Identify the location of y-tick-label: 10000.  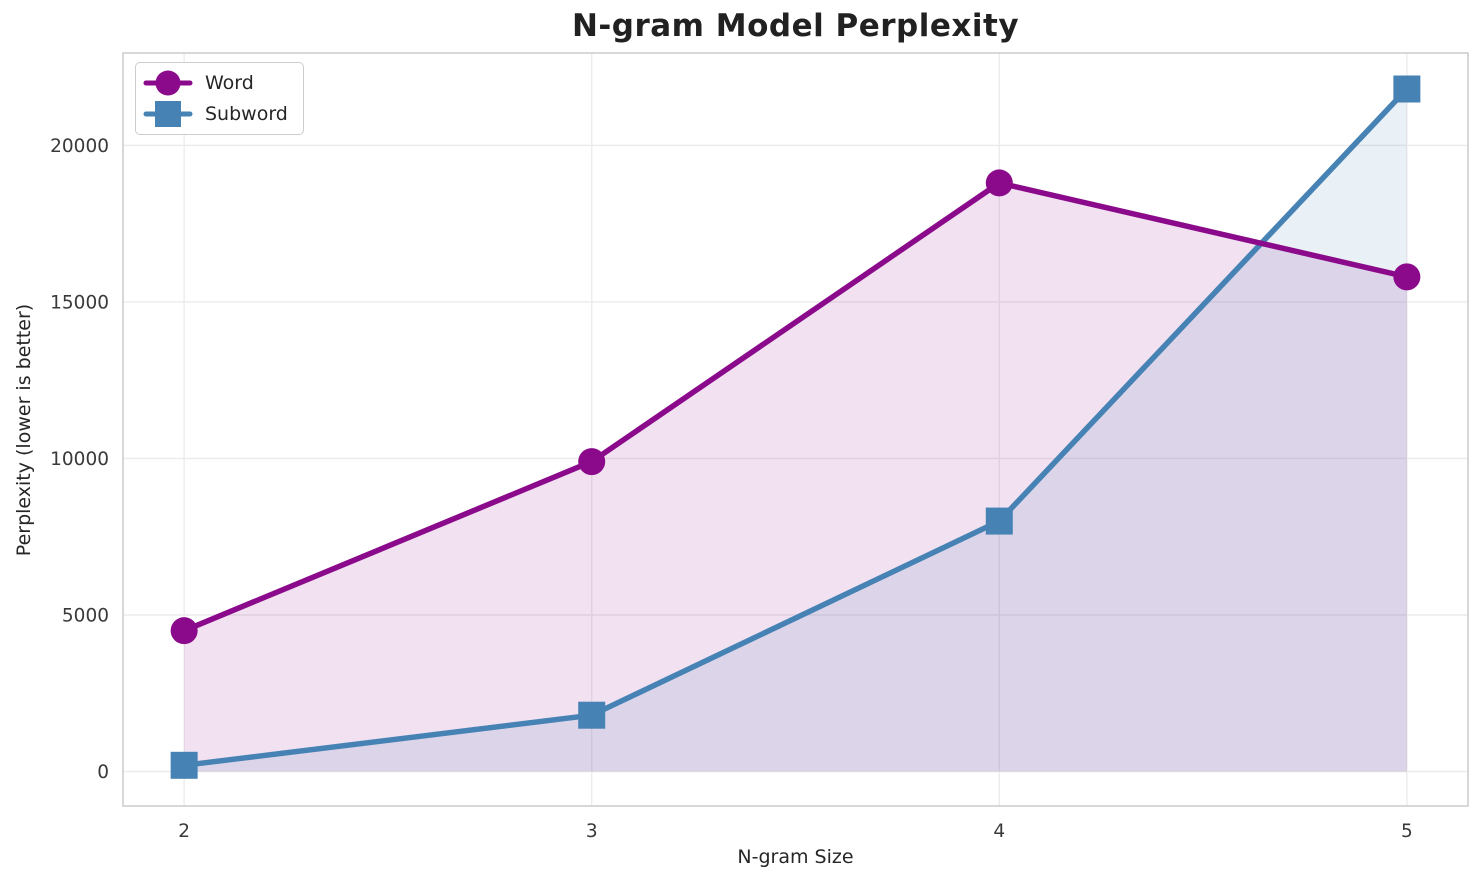
(79, 459).